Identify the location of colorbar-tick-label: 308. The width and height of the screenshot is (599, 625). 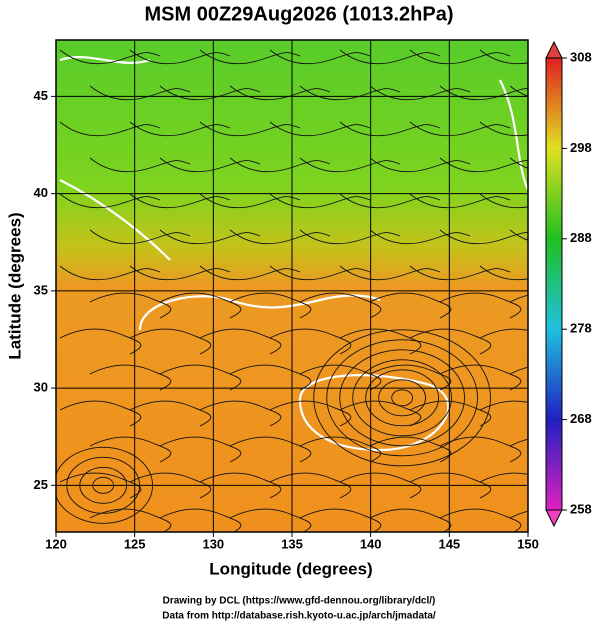
(581, 56).